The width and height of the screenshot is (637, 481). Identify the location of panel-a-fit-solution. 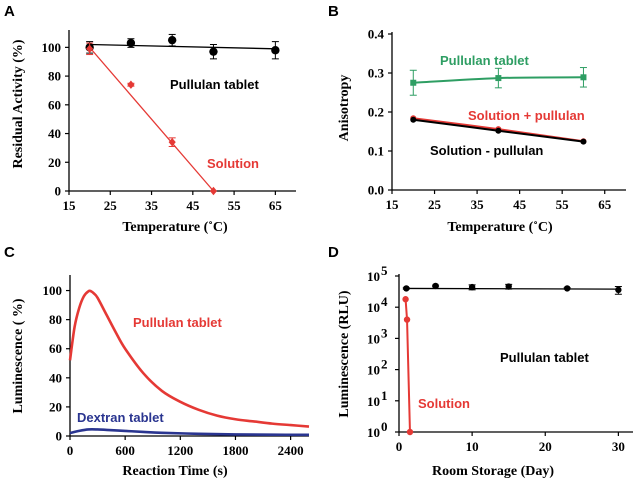
(151, 119).